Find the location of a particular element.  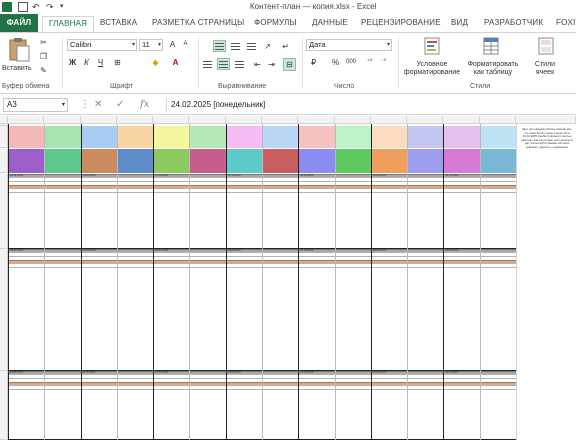

decrease-indent-icon: ⇤ is located at coordinates (257, 64).